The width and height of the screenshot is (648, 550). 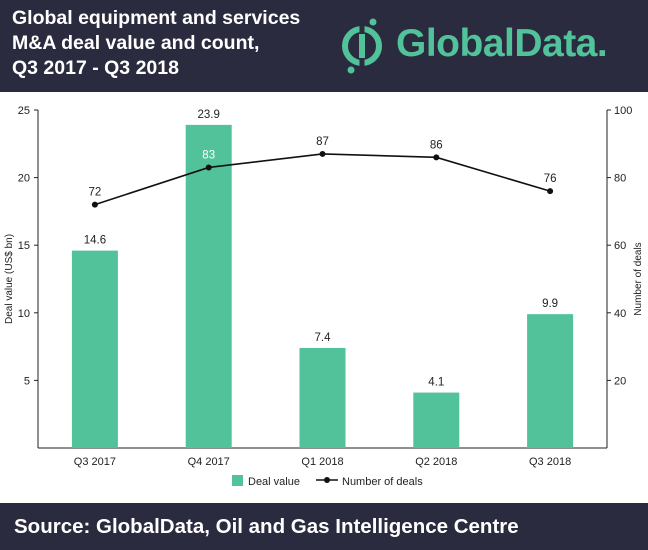 What do you see at coordinates (623, 111) in the screenshot?
I see `y2-tick-label: 100` at bounding box center [623, 111].